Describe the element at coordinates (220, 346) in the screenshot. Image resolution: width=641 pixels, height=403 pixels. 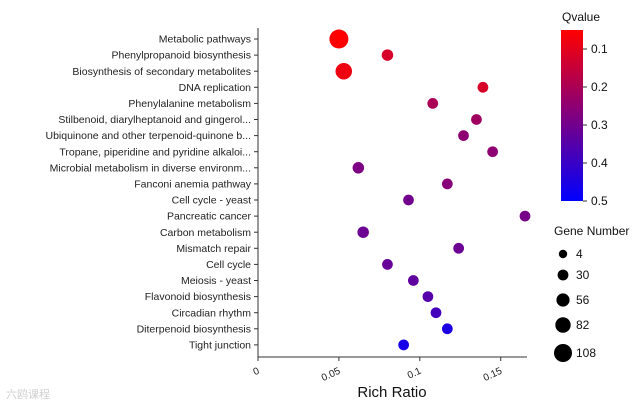
I see `y-tick-label: Tight junction` at that location.